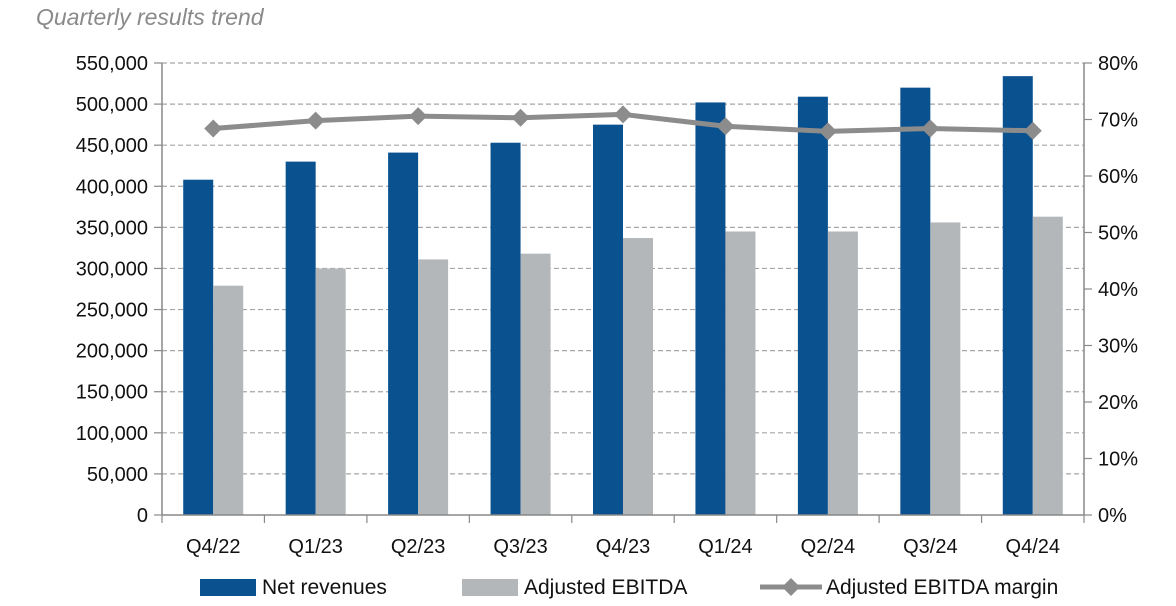  What do you see at coordinates (1118, 64) in the screenshot?
I see `right-axis-tick-label: 80%` at bounding box center [1118, 64].